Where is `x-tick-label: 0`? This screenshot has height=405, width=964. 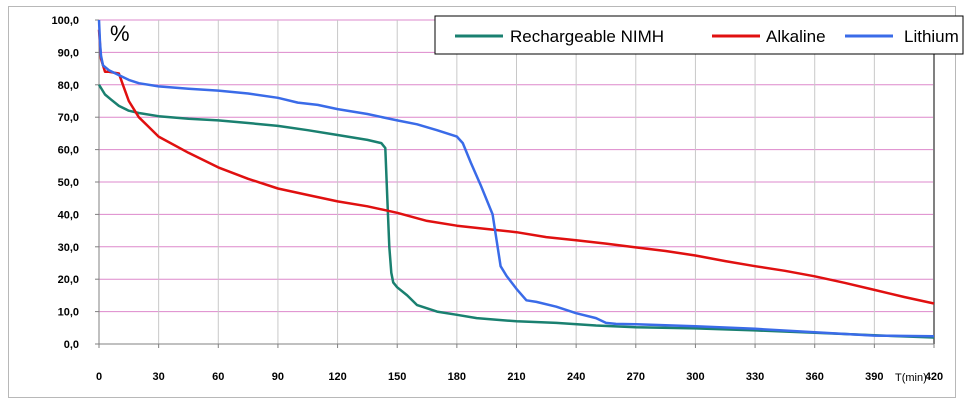
x-tick-label: 0 is located at coordinates (99, 377).